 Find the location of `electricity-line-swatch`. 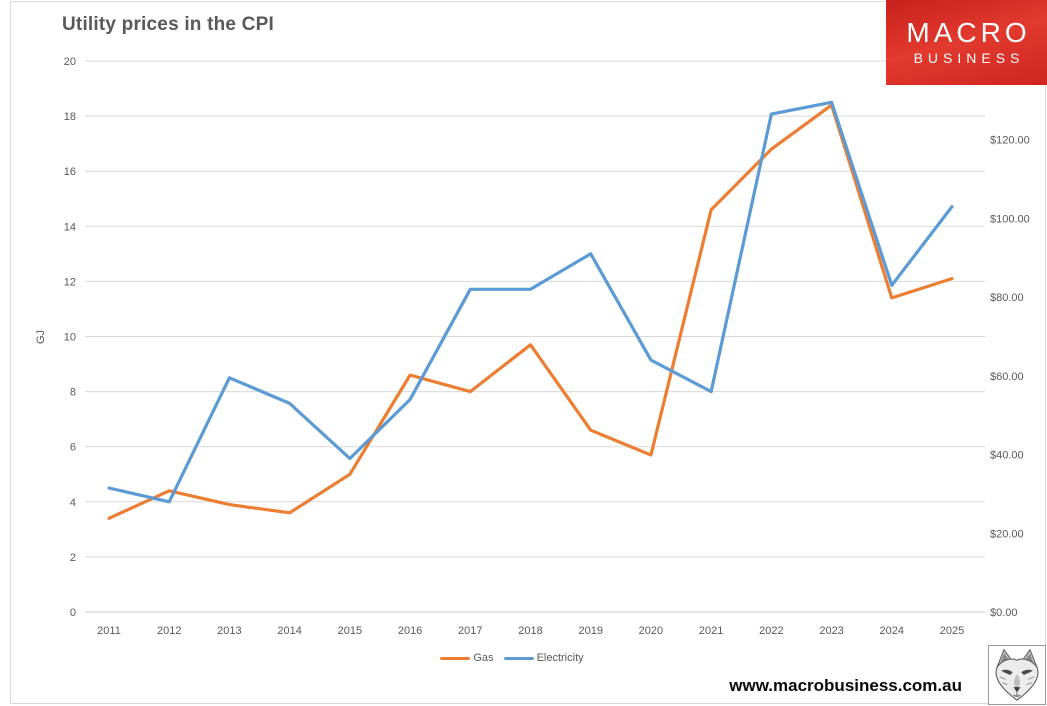

electricity-line-swatch is located at coordinates (518, 658).